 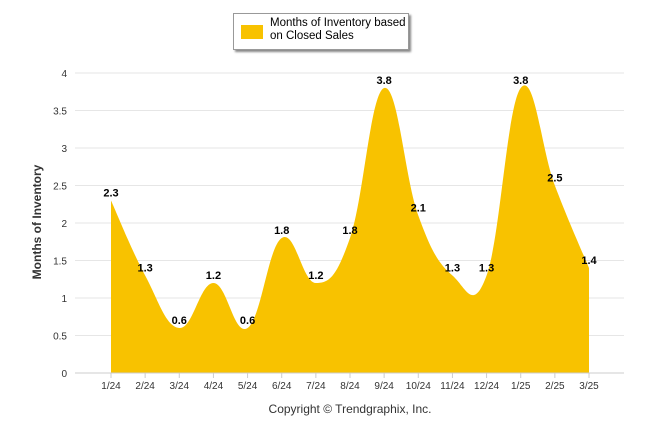 I want to click on x-tick-label: 9/24, so click(x=384, y=386).